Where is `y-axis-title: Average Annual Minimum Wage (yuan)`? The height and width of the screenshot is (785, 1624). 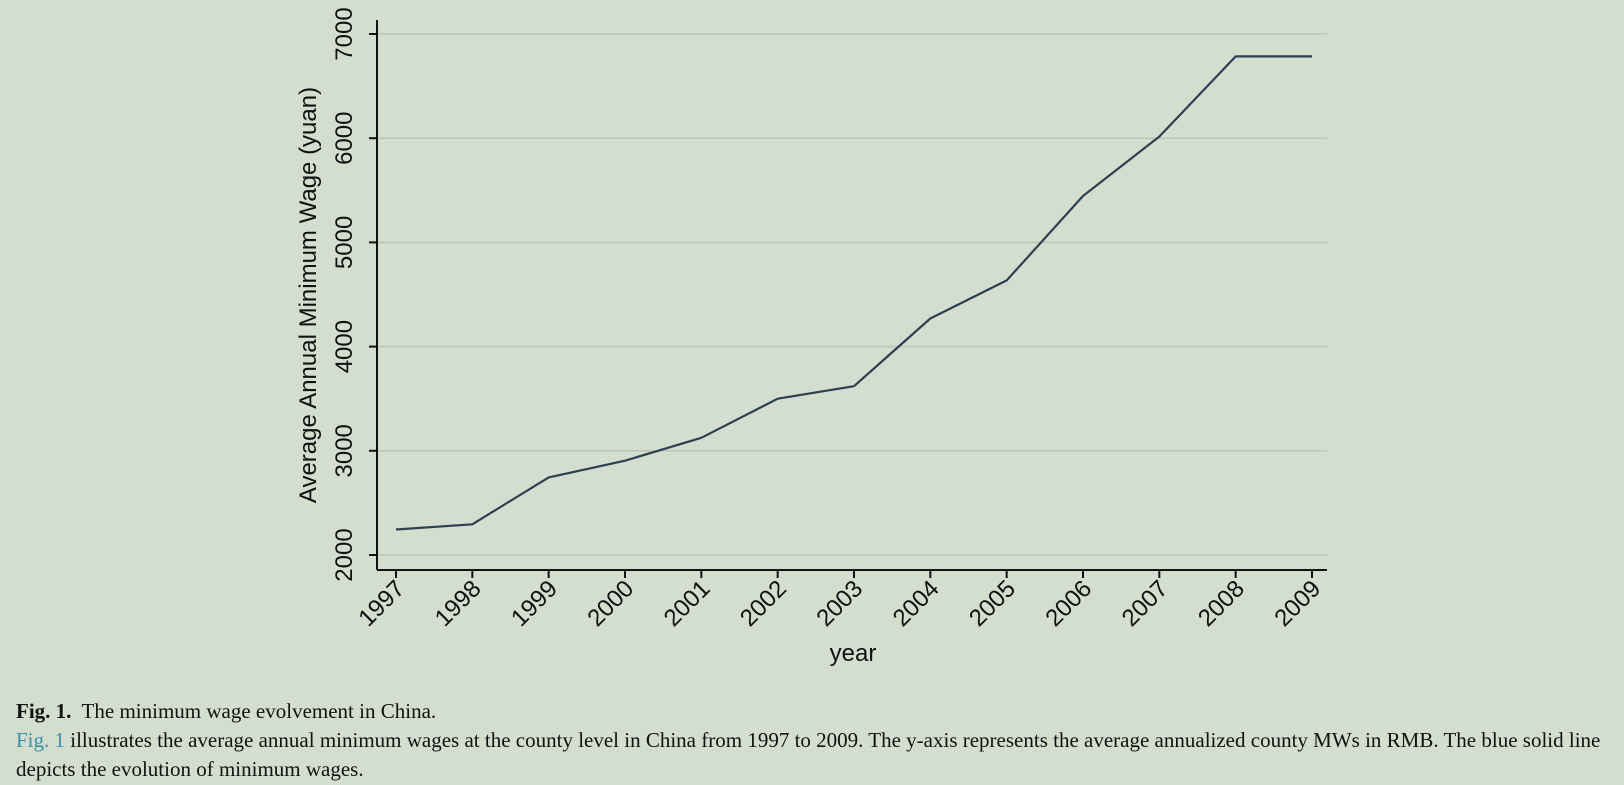 y-axis-title: Average Annual Minimum Wage (yuan) is located at coordinates (308, 295).